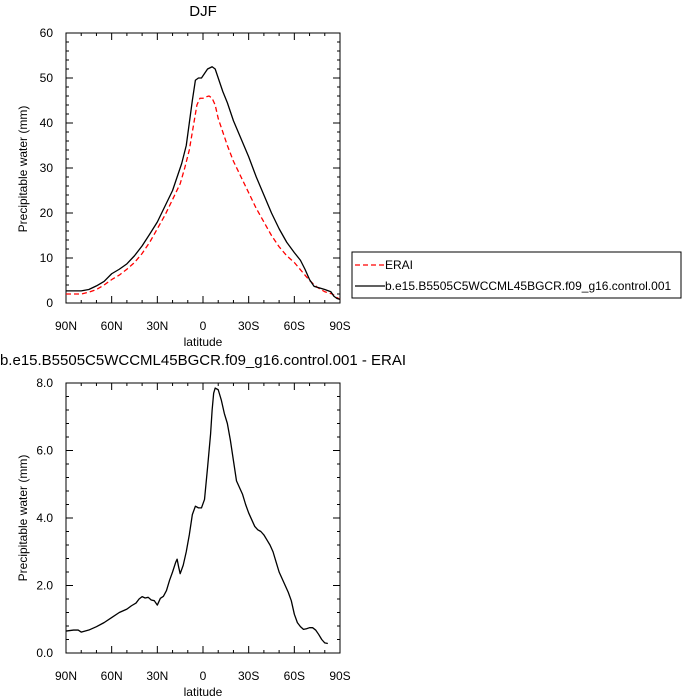 Image resolution: width=700 pixels, height=700 pixels. What do you see at coordinates (66, 326) in the screenshot?
I see `top-x-tick-label: 90N` at bounding box center [66, 326].